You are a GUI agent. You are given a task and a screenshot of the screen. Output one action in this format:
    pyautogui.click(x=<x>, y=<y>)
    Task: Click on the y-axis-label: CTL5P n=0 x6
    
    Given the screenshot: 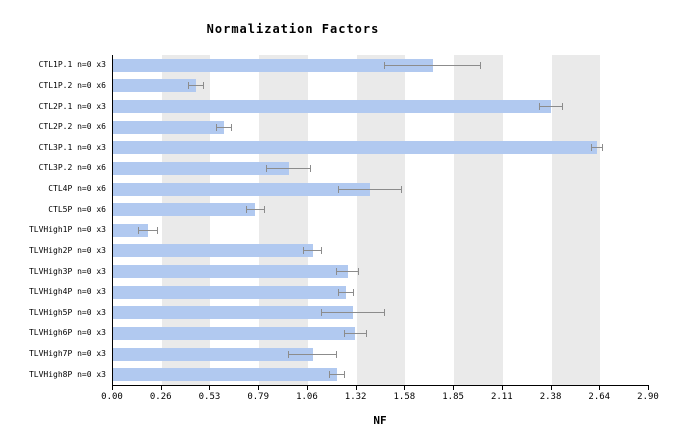 What is the action you would take?
    pyautogui.click(x=77, y=209)
    